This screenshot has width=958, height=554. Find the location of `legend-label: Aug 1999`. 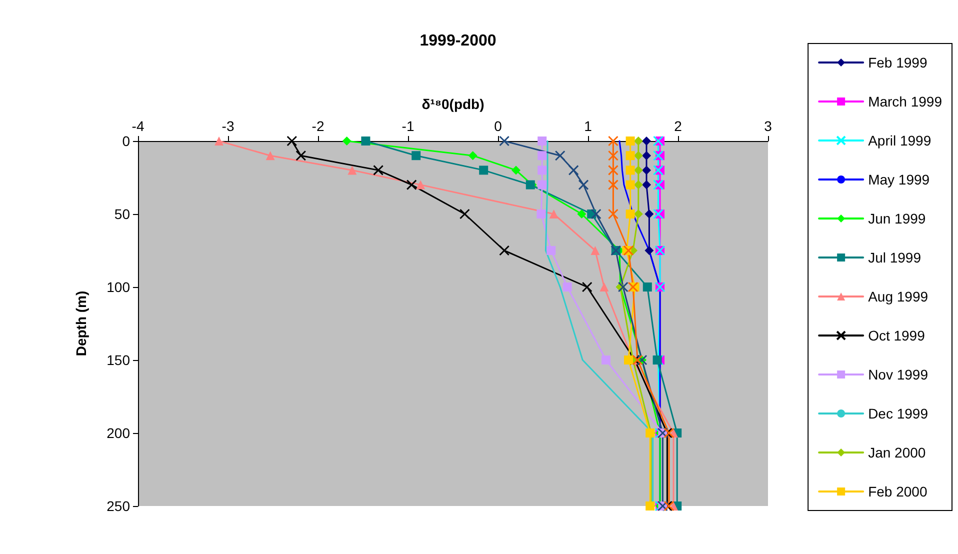

legend-label: Aug 1999 is located at coordinates (898, 296).